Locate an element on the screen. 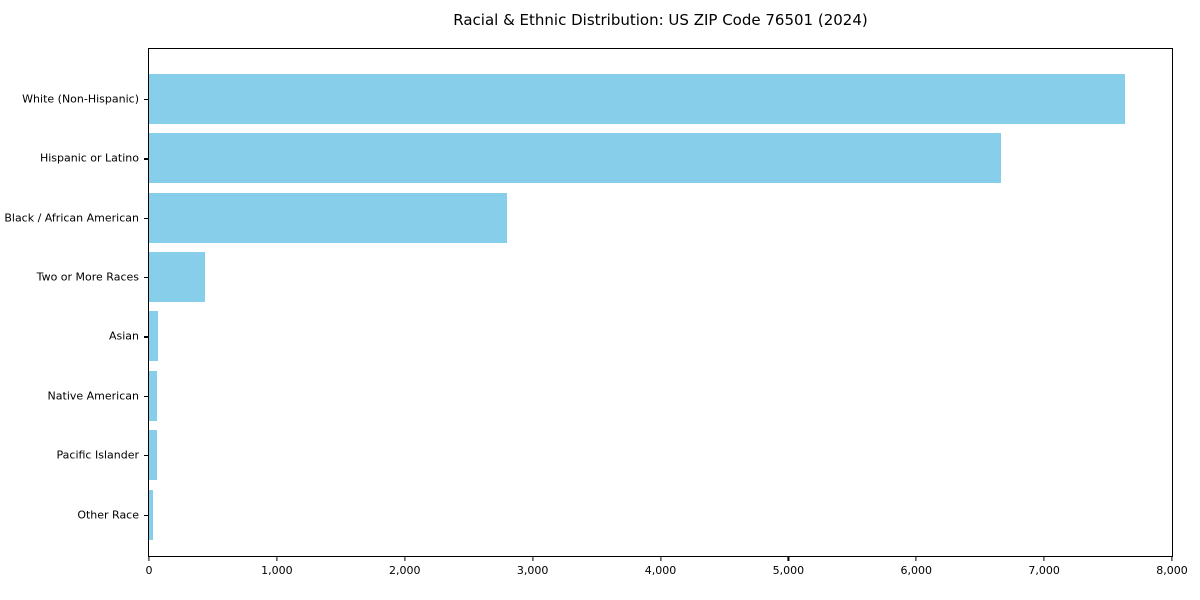 This screenshot has height=600, width=1200. bar-row: Other Race is located at coordinates (624, 514).